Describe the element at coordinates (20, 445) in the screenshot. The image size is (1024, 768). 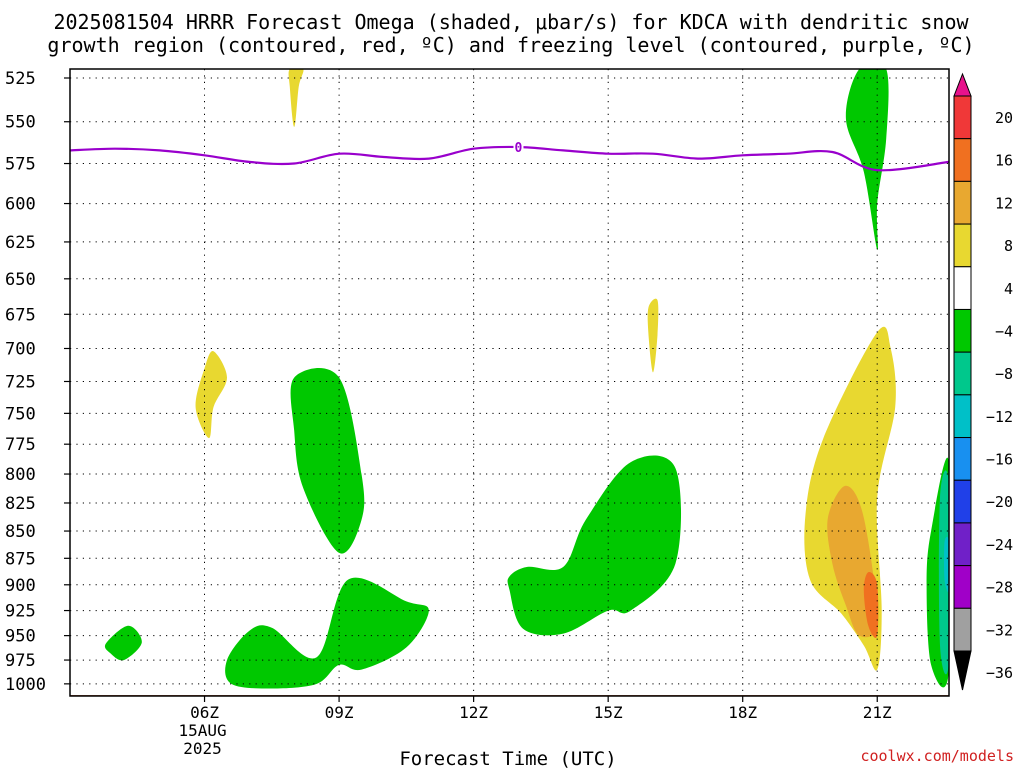
I see `y-tick-label: 775` at that location.